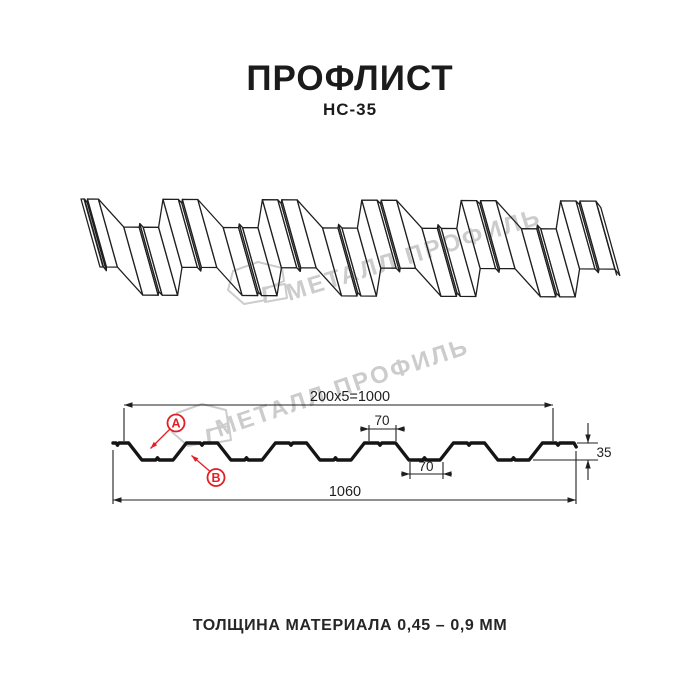 This screenshot has width=700, height=700. What do you see at coordinates (188, 450) in the screenshot?
I see `callouts` at bounding box center [188, 450].